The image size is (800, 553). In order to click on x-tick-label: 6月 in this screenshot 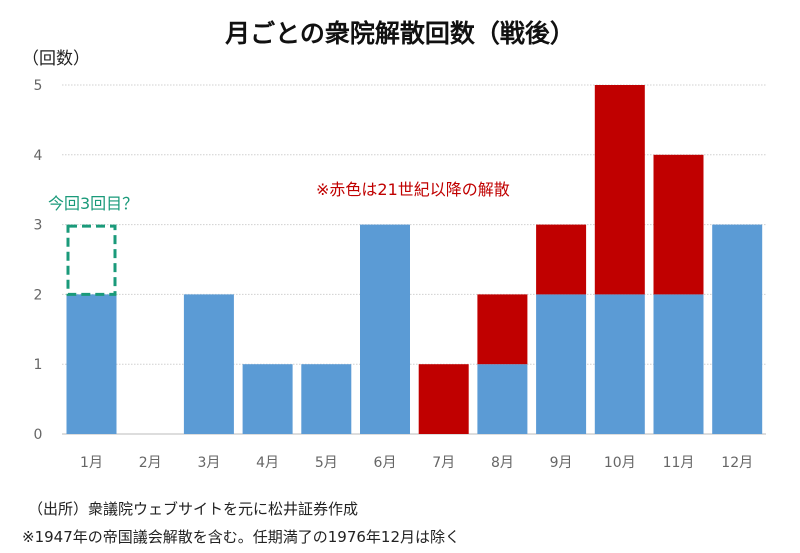, I will do `click(385, 463)`.